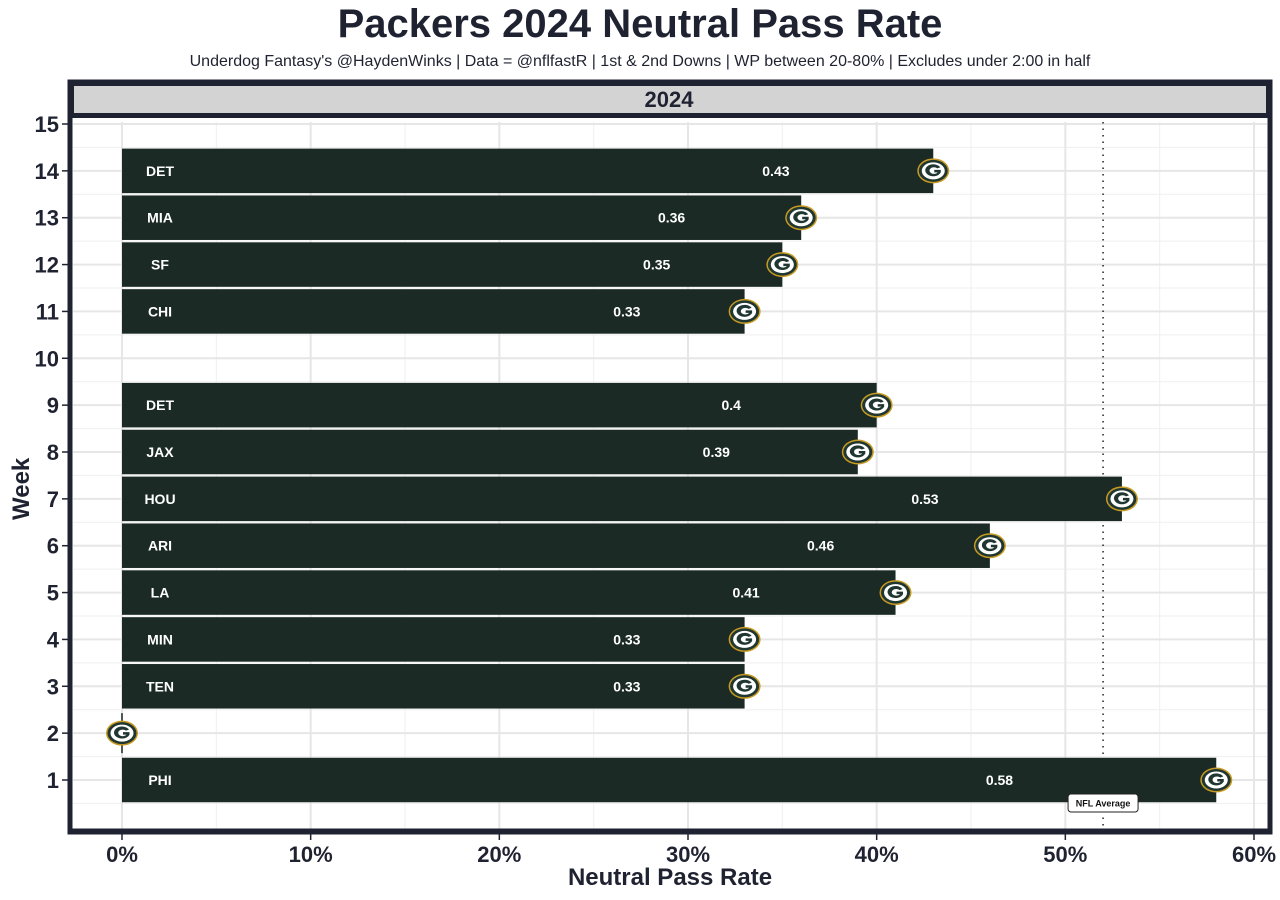 Image resolution: width=1280 pixels, height=900 pixels. Describe the element at coordinates (160, 686) in the screenshot. I see `bar-opponent-label: TEN` at that location.